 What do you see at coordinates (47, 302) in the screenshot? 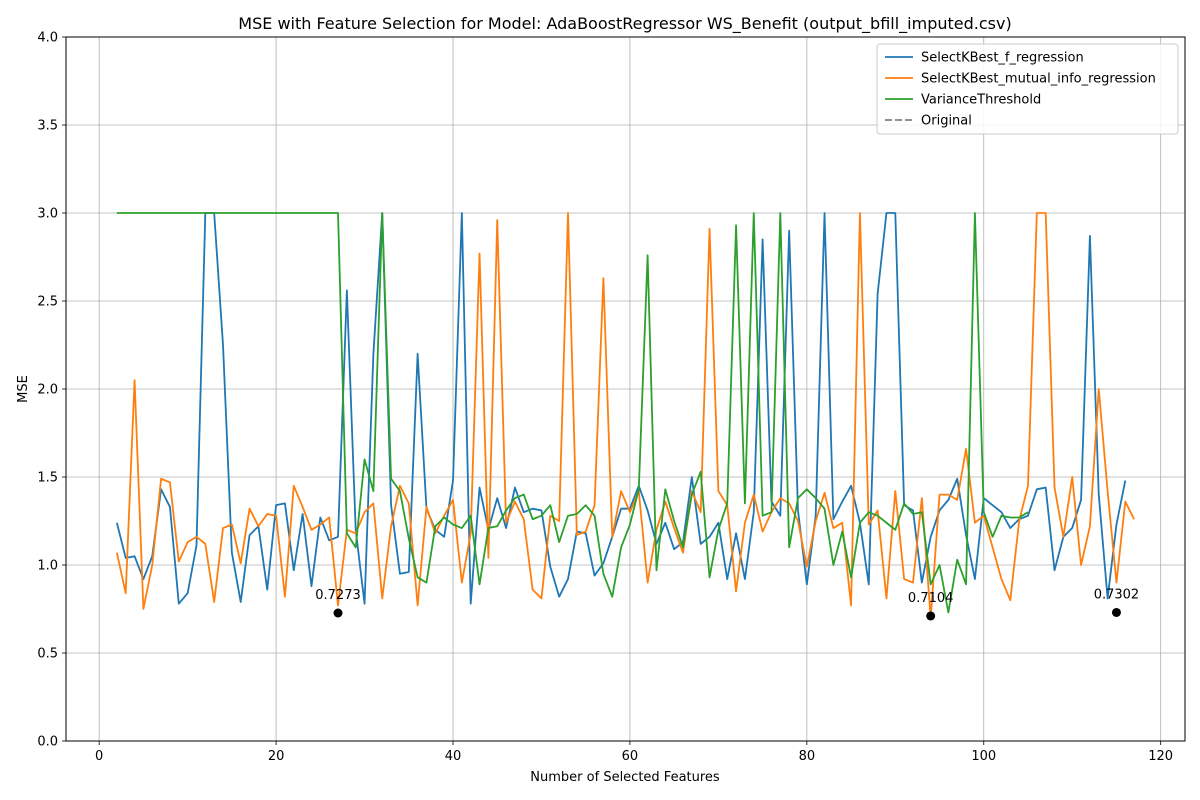
I see `y-tick-label: 2.5` at bounding box center [47, 302].